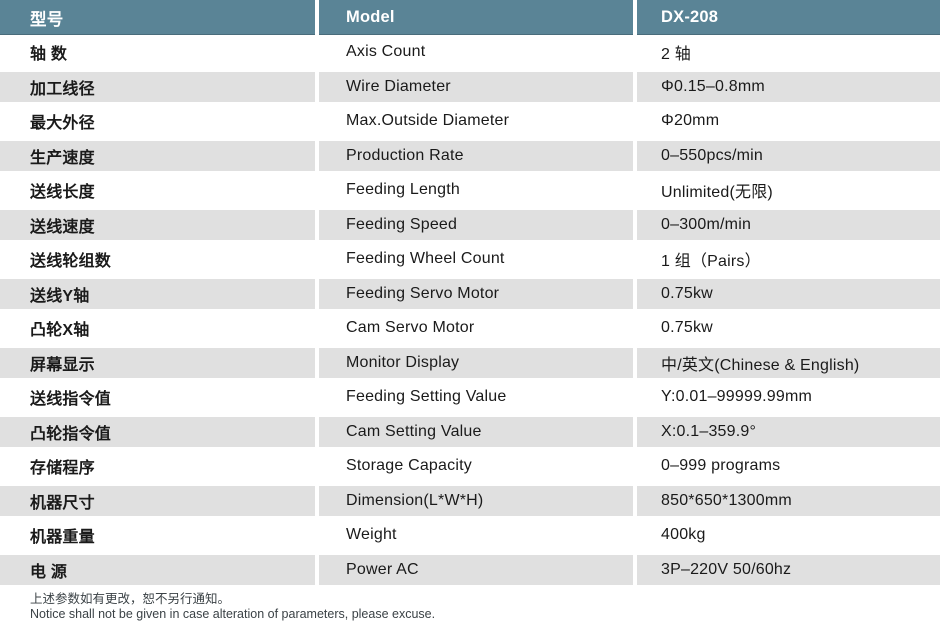 This screenshot has width=940, height=632. I want to click on spec-label-cn: 送线轮组数, so click(71, 262).